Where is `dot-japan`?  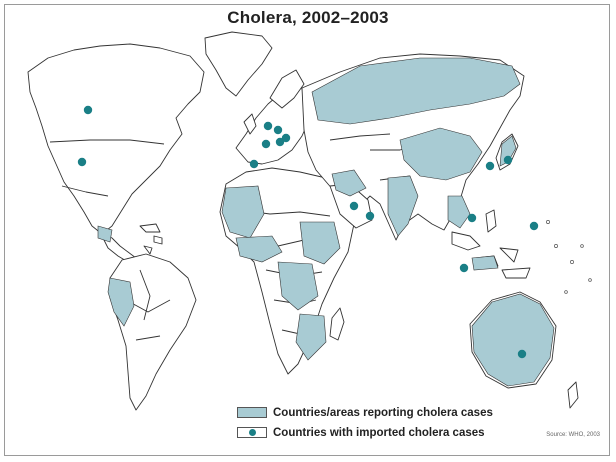
dot-japan is located at coordinates (508, 160).